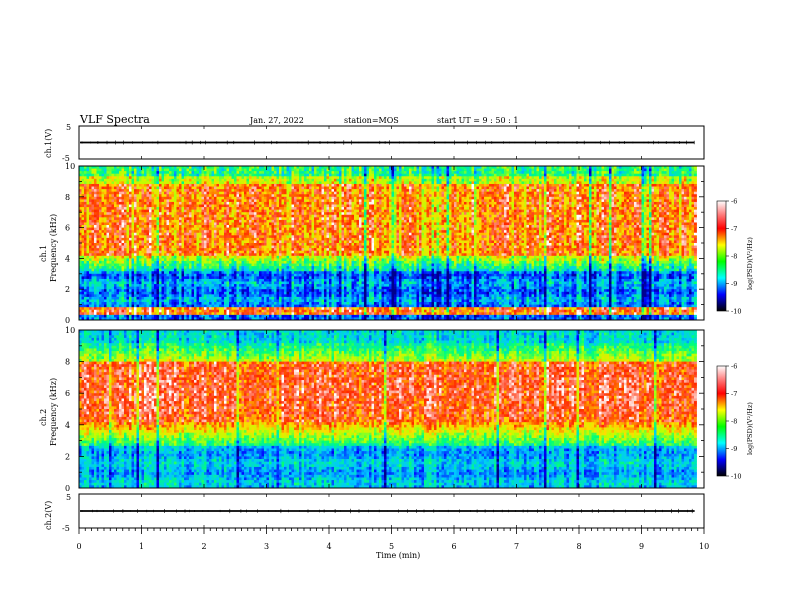  I want to click on figure-title: VLF Spectra, so click(114, 119).